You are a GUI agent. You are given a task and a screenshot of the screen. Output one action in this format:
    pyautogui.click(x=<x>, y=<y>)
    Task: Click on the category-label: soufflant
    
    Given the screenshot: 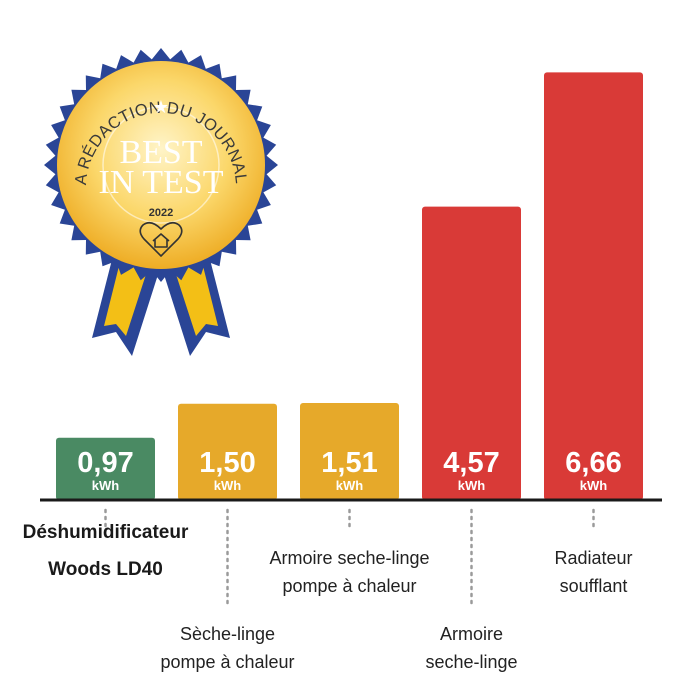 What is the action you would take?
    pyautogui.click(x=594, y=586)
    